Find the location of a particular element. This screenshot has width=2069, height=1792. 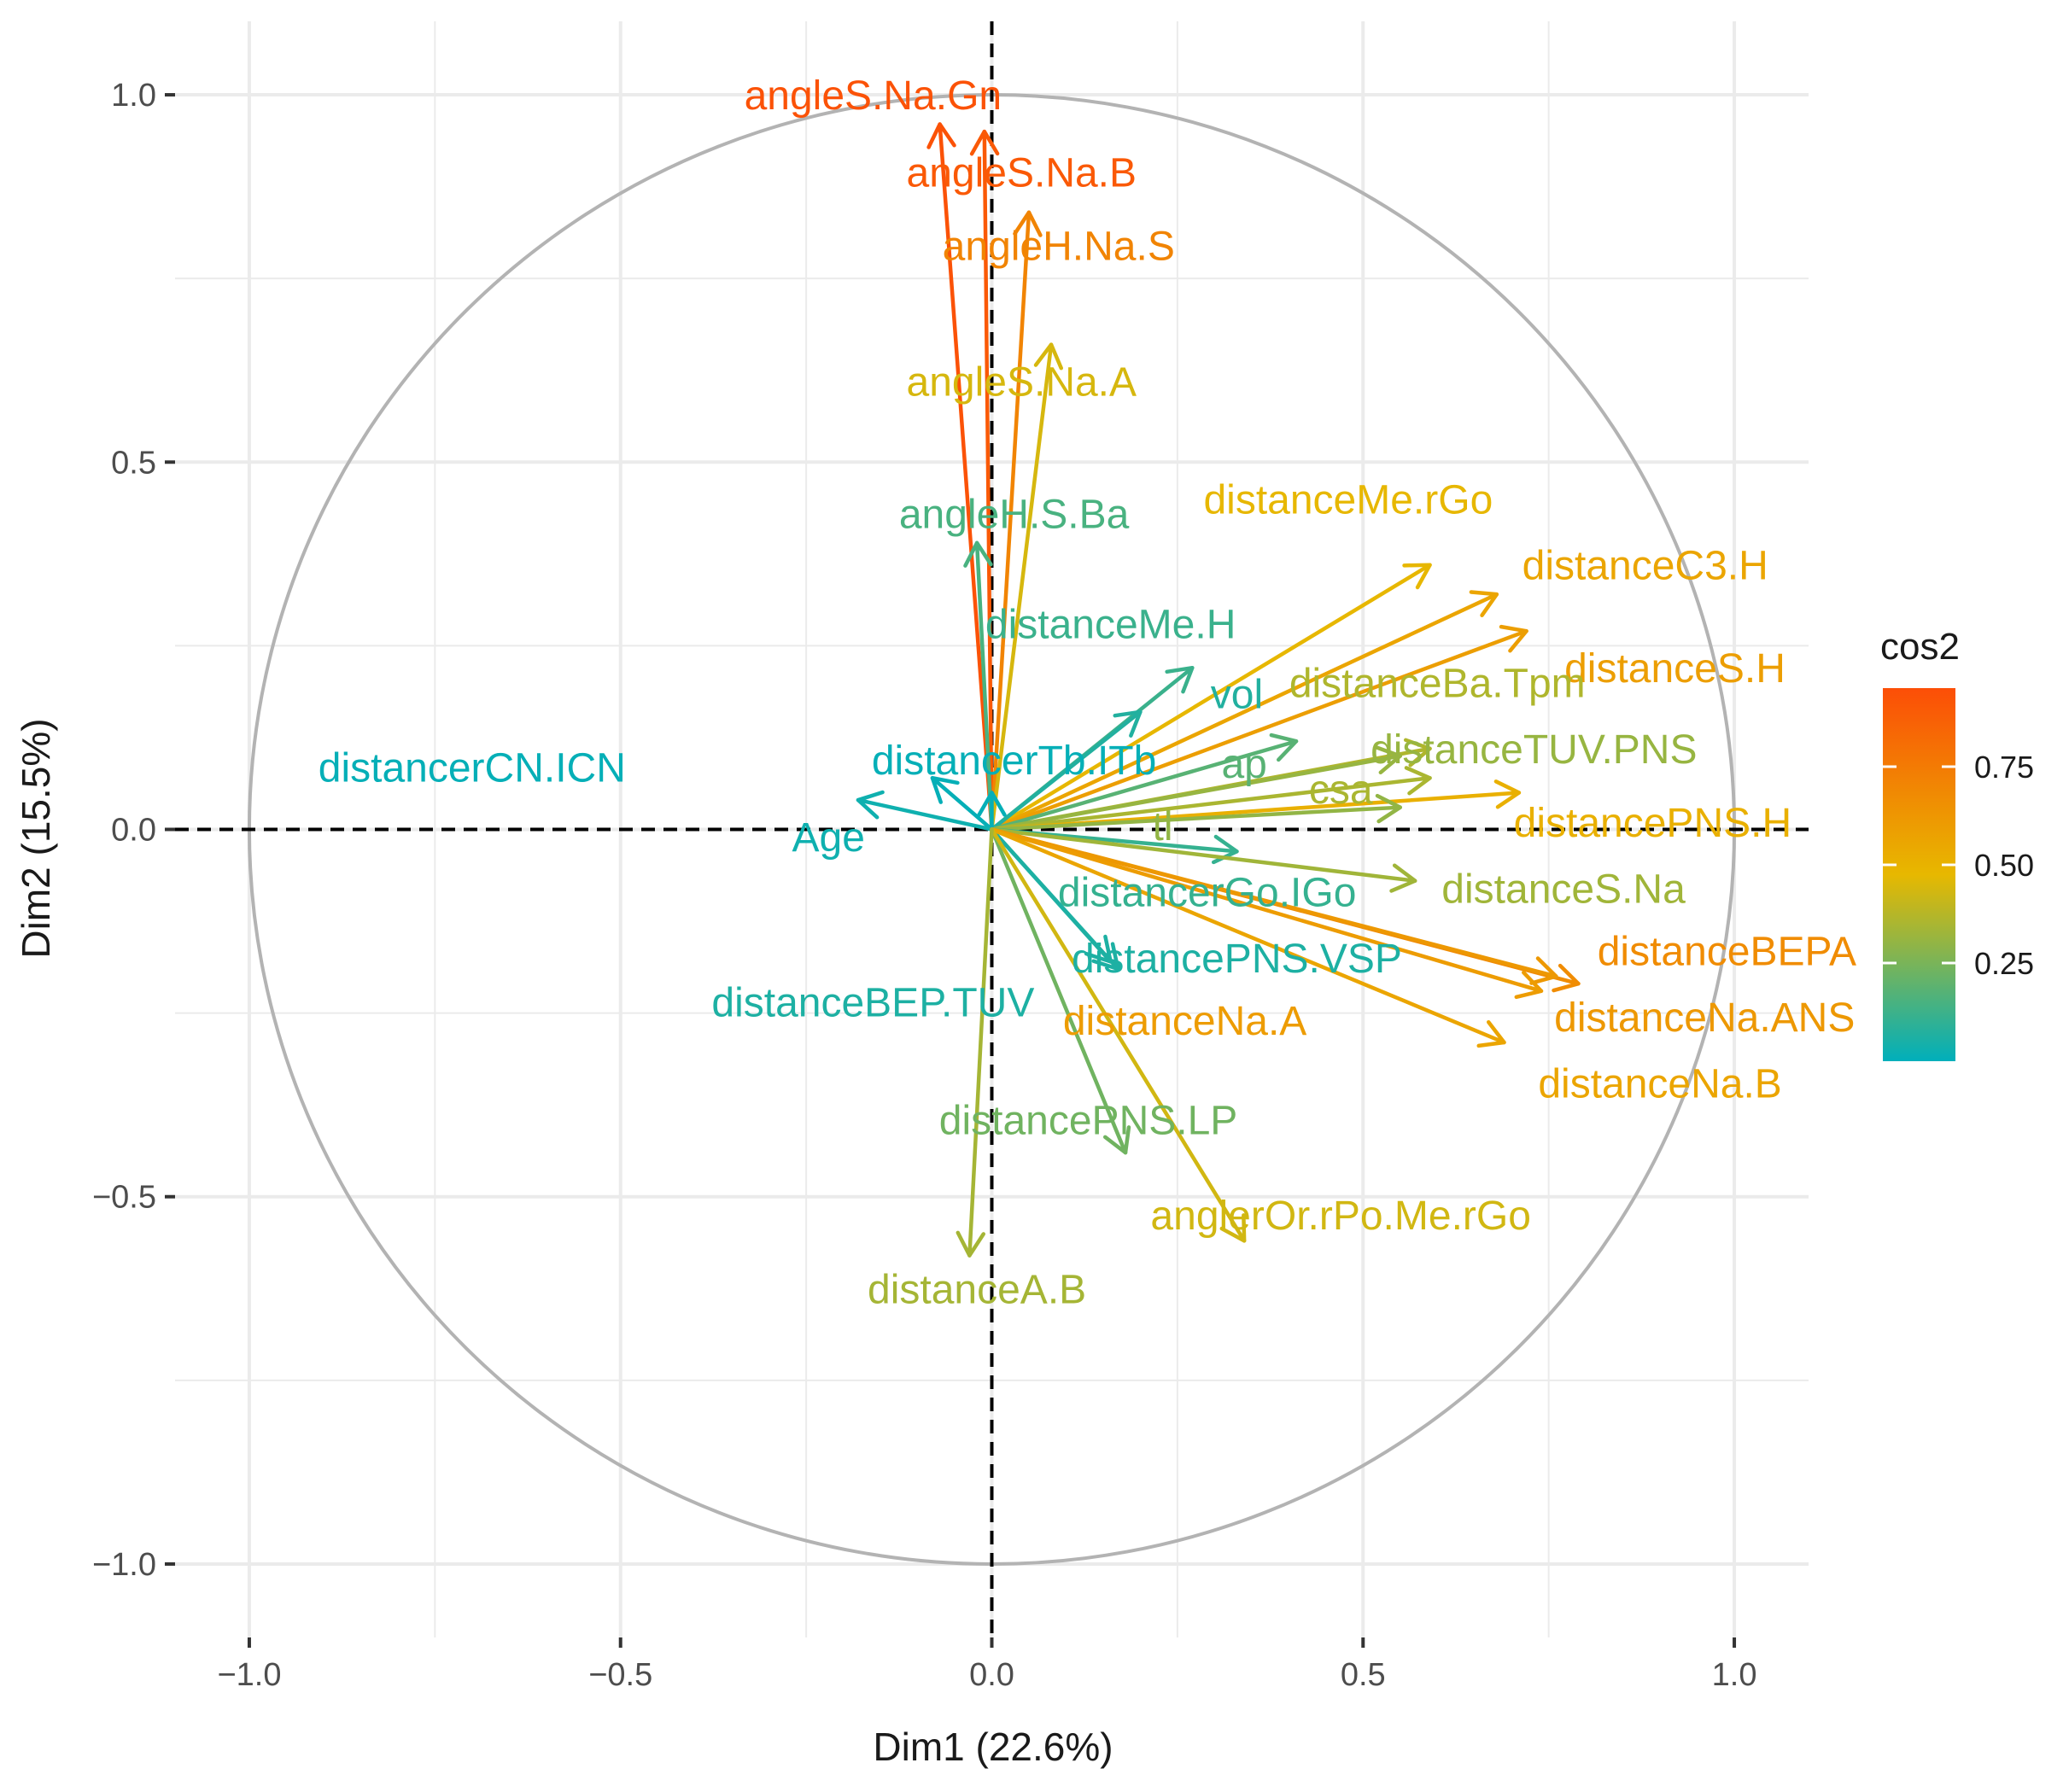

variable-label-distanceBEP.TUV: distanceBEP.TUV is located at coordinates (872, 1003).